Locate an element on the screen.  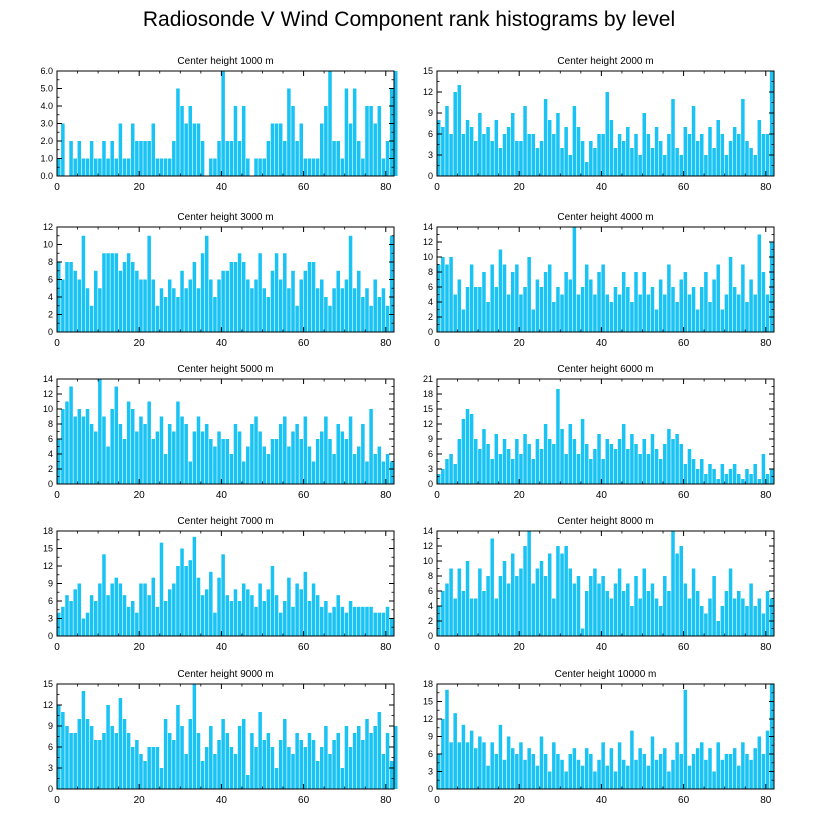
panel-title: Center height 2000 m is located at coordinates (605, 61).